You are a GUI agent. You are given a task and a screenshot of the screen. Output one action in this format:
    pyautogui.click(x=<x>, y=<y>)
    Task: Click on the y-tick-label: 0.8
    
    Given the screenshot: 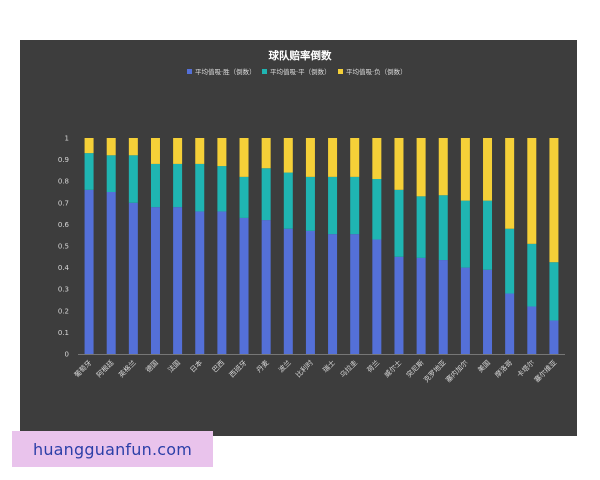 What is the action you would take?
    pyautogui.click(x=63, y=182)
    